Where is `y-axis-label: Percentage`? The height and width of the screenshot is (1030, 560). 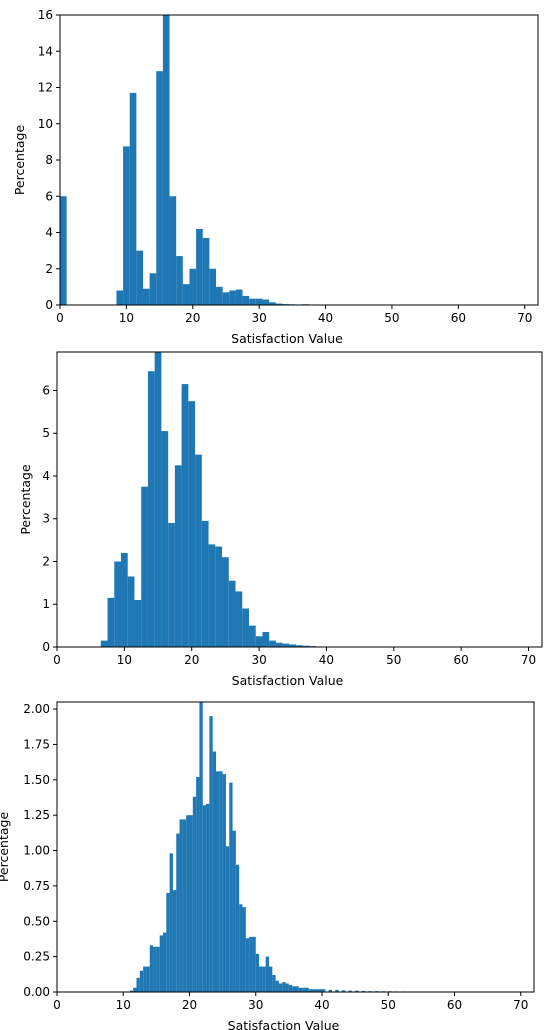 y-axis-label: Percentage is located at coordinates (19, 160).